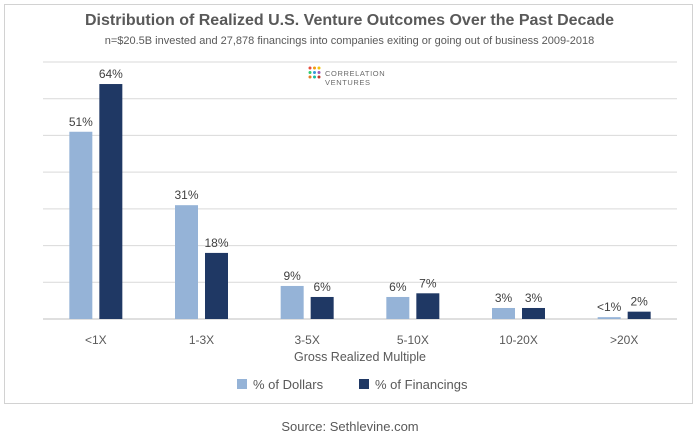  What do you see at coordinates (201, 340) in the screenshot?
I see `x-tick-label: 1-3X` at bounding box center [201, 340].